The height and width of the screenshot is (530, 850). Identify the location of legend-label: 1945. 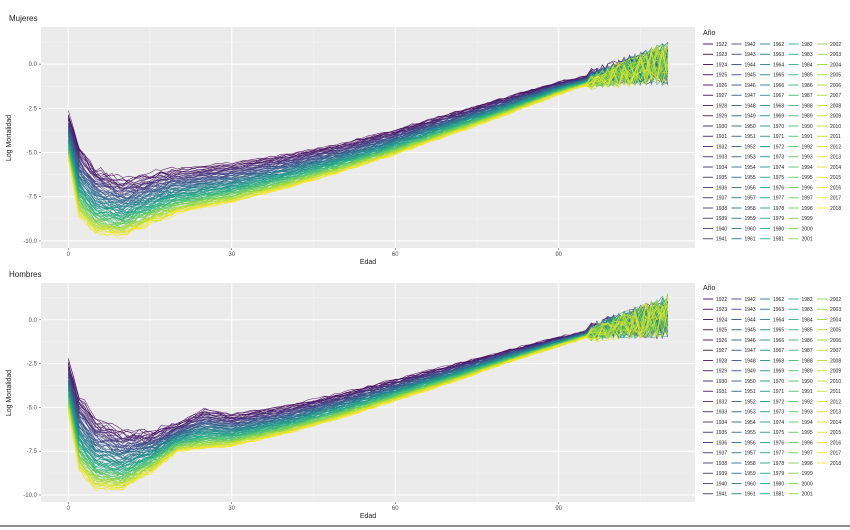
(750, 331).